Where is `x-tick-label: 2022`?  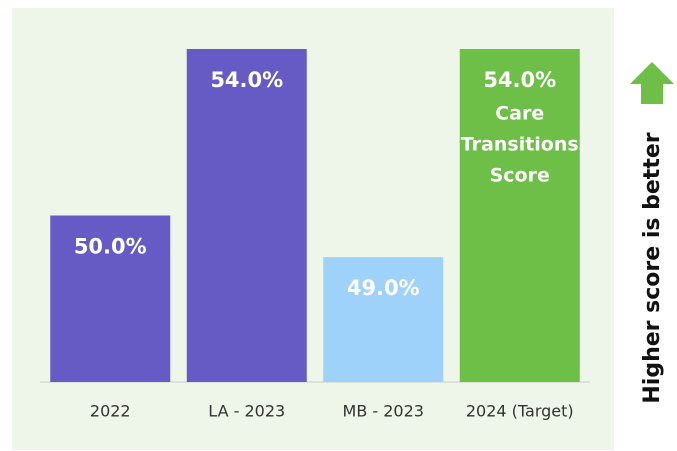 x-tick-label: 2022 is located at coordinates (110, 411).